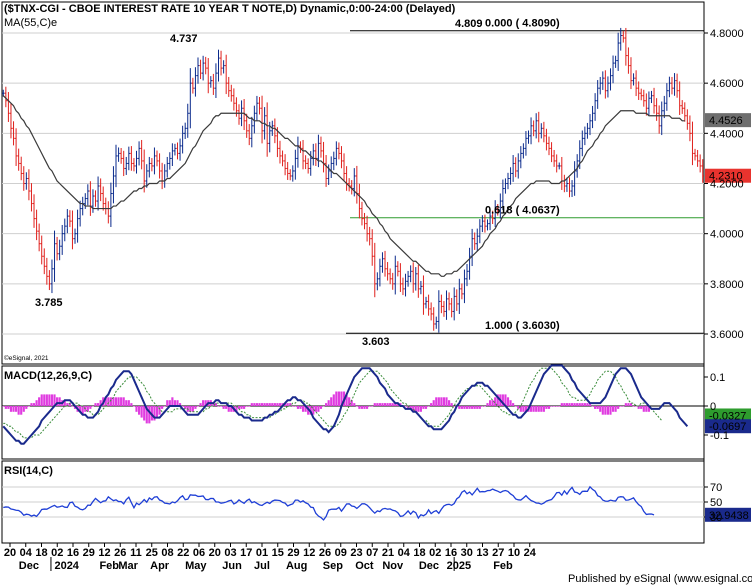 This screenshot has height=587, width=752. What do you see at coordinates (451, 553) in the screenshot?
I see `time-tick-label: 16` at bounding box center [451, 553].